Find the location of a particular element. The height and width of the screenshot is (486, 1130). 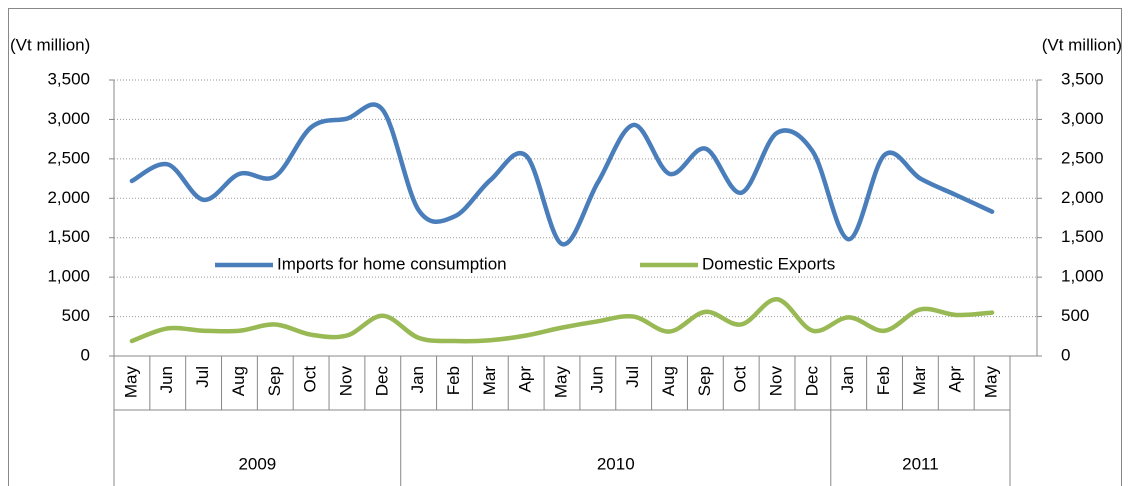

y2-tick-label: 1,500 is located at coordinates (1082, 236).